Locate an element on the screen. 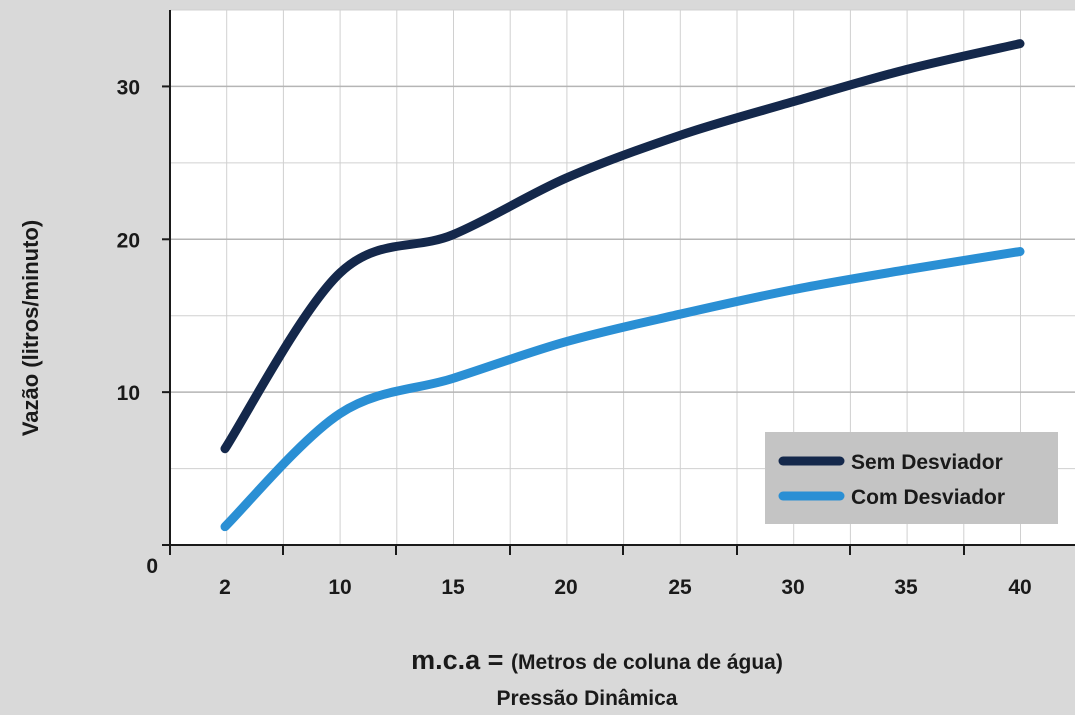  legend-box is located at coordinates (911, 478).